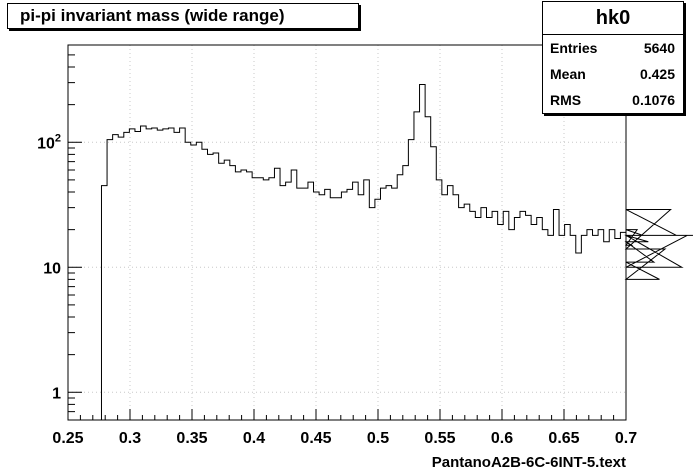 This screenshot has width=696, height=472. What do you see at coordinates (439, 438) in the screenshot?
I see `x-tick-label: 0.55` at bounding box center [439, 438].